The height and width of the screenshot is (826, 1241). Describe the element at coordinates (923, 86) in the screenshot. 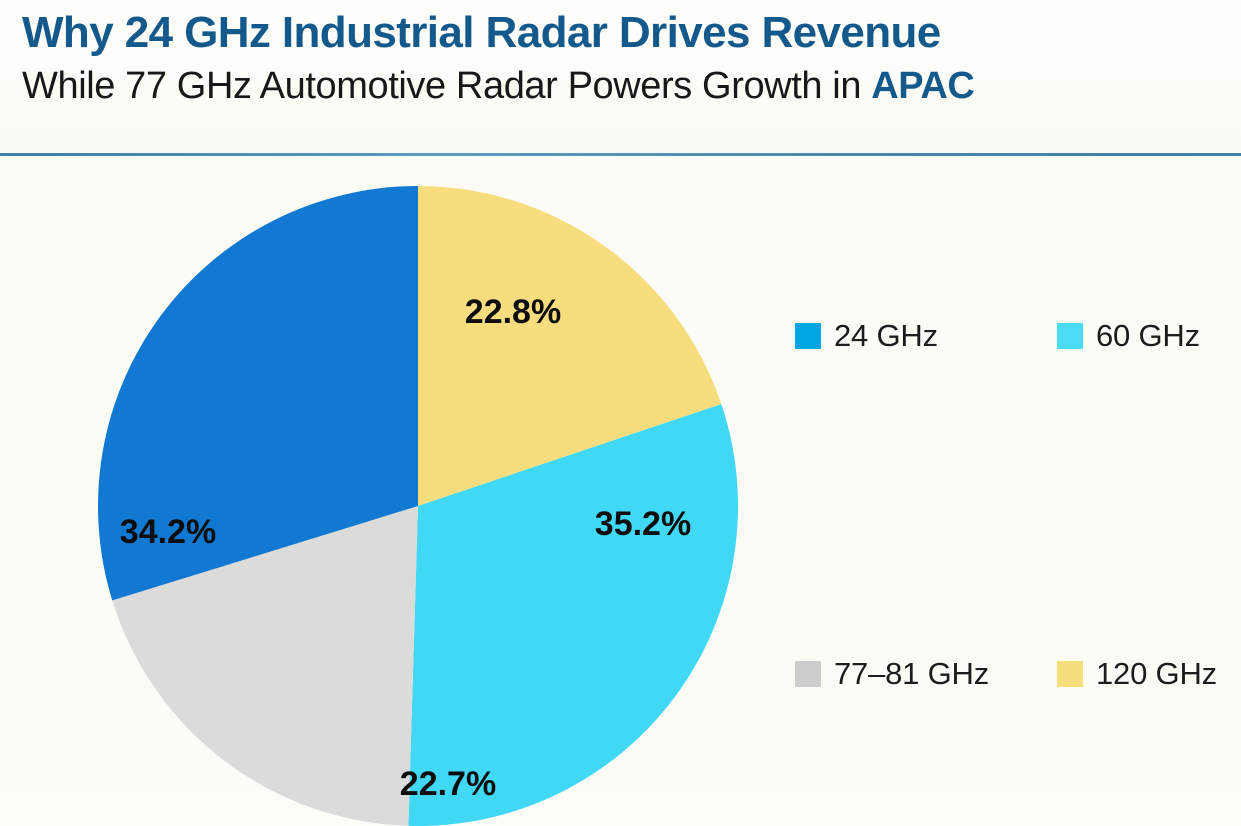

I see `subtitle-accent-apac: APAC` at that location.